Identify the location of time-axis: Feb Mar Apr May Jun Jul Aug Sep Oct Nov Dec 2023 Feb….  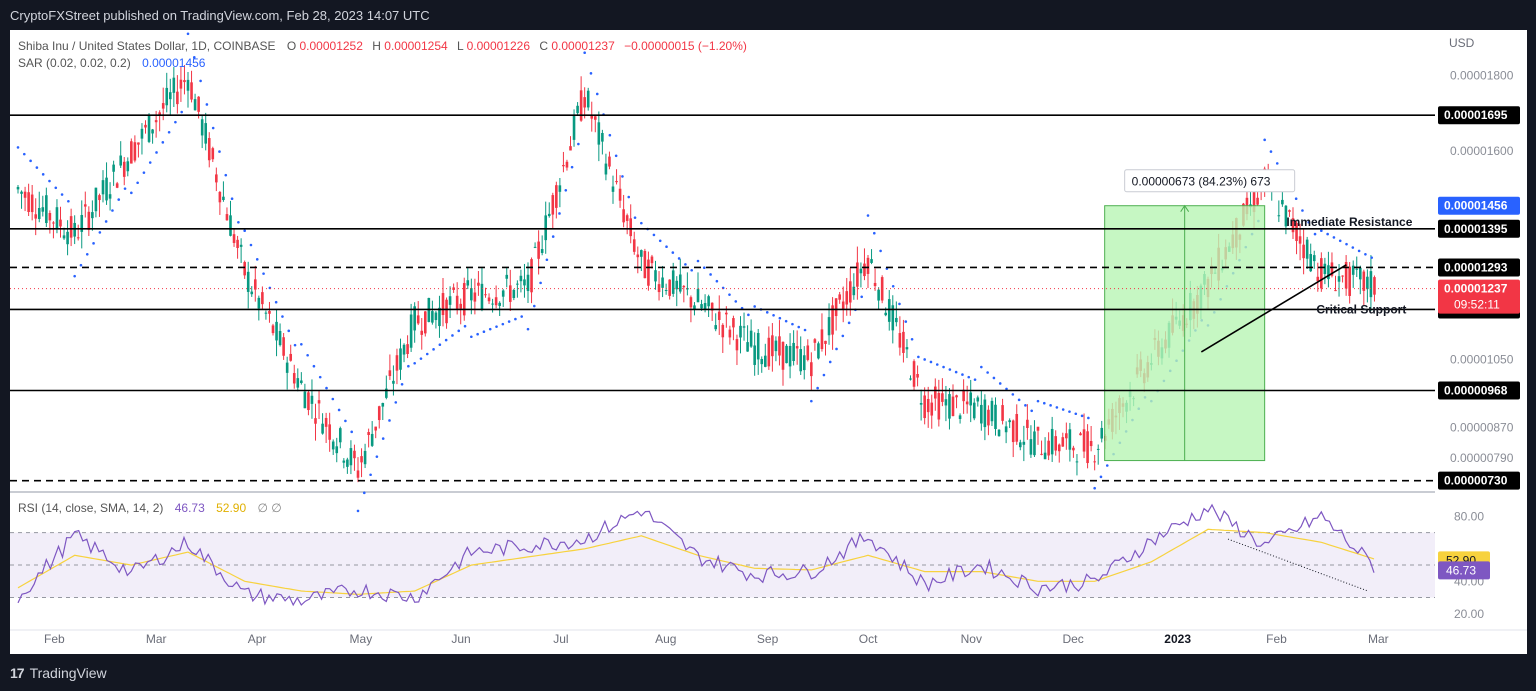
(768, 637).